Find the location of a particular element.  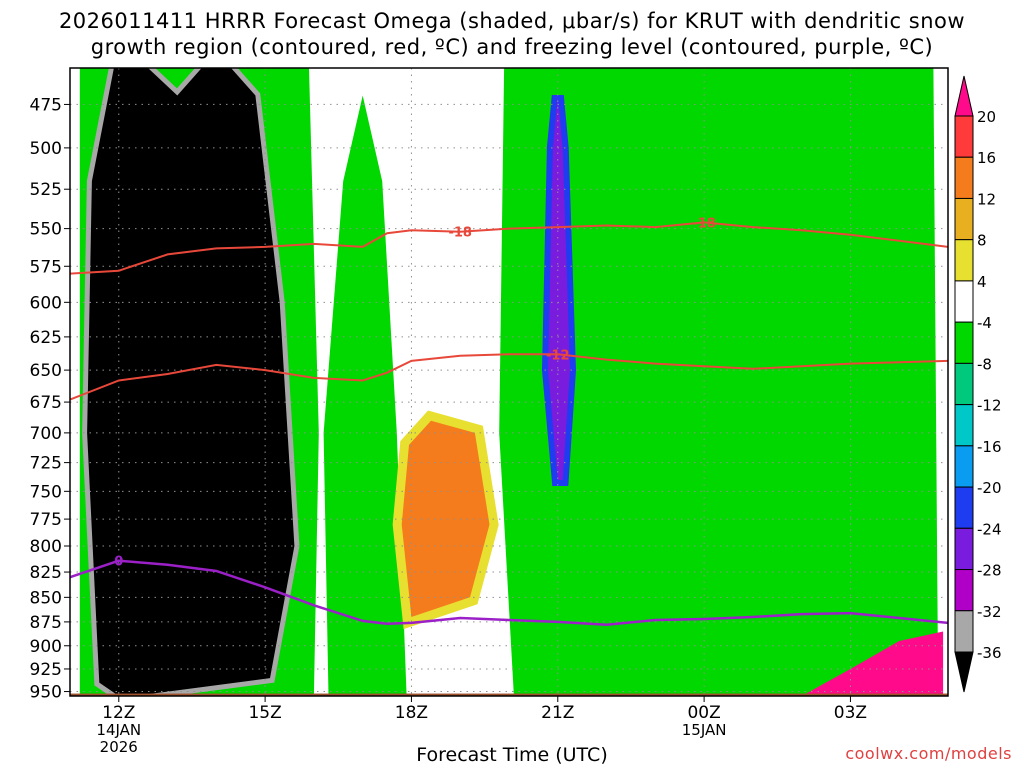

freezing-level-label: 0 is located at coordinates (118, 562).